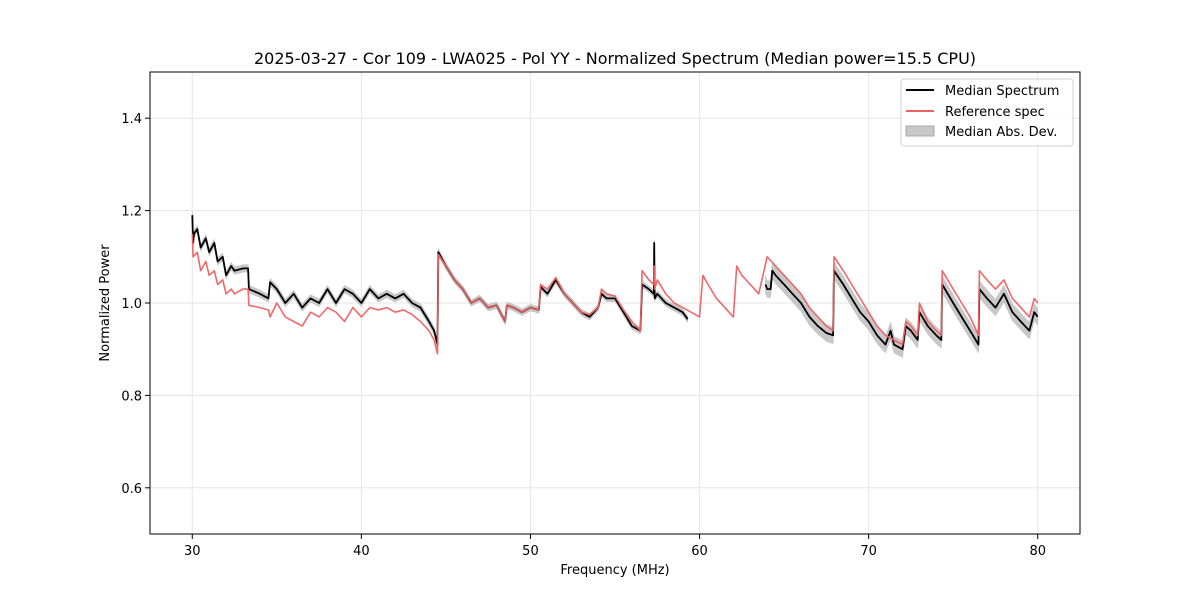 This screenshot has height=604, width=1200. I want to click on legend-mad-swatch, so click(920, 131).